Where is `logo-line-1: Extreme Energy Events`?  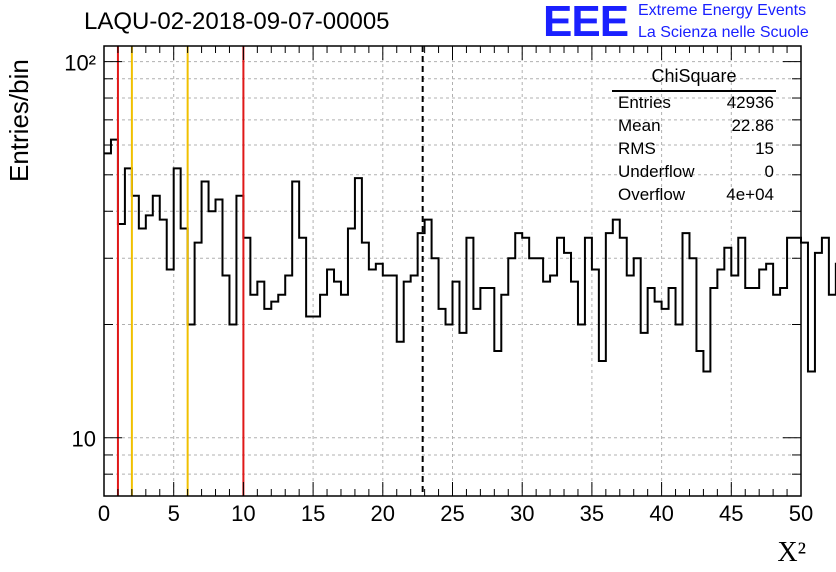 logo-line-1: Extreme Energy Events is located at coordinates (722, 10).